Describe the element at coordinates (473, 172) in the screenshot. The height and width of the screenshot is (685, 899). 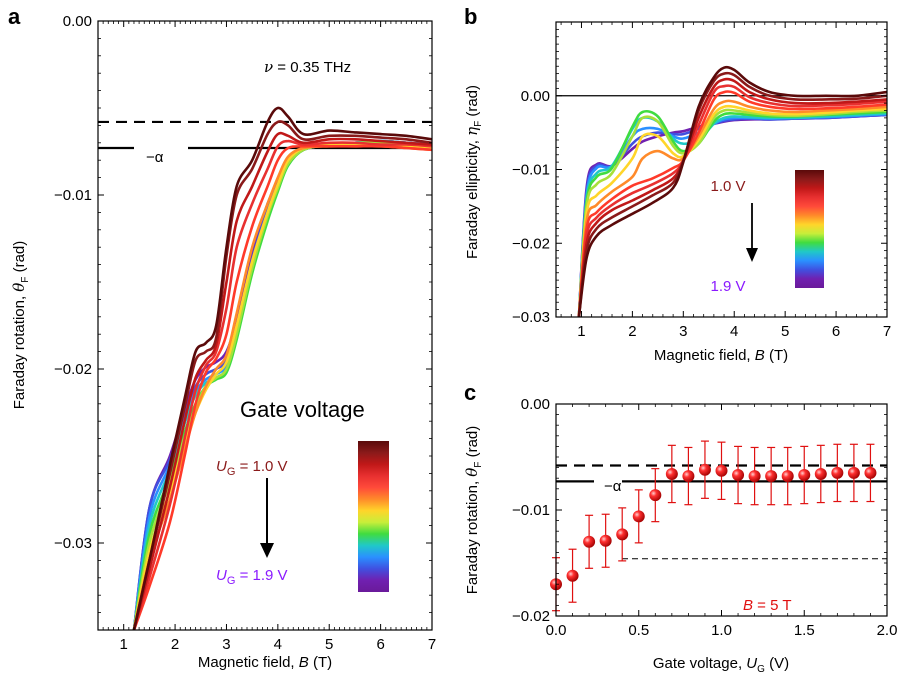
I see `panel-b-ylabel: Faraday ellipticity, ηF (rad)` at that location.